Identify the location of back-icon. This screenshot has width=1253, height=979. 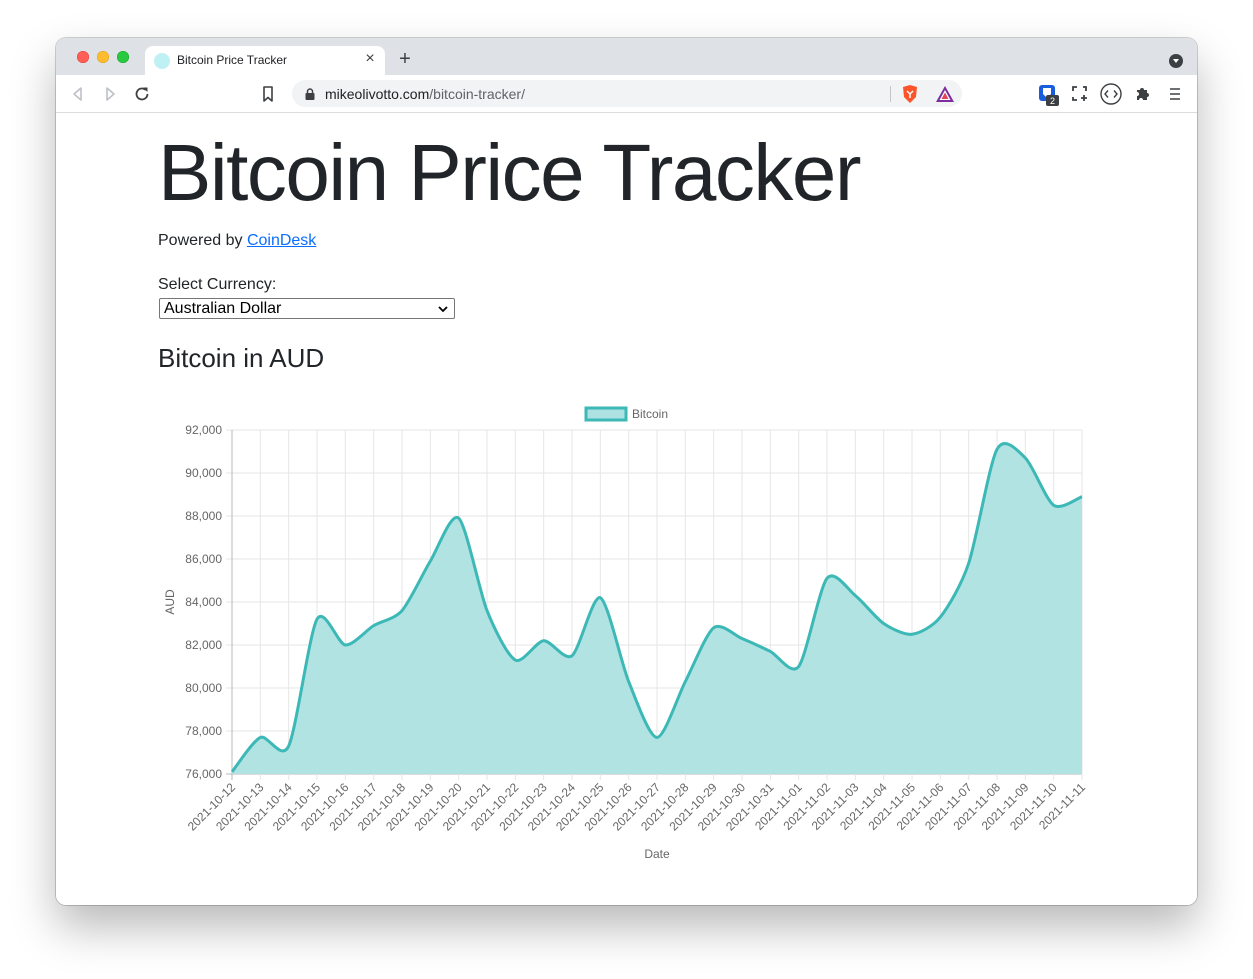
(78, 94).